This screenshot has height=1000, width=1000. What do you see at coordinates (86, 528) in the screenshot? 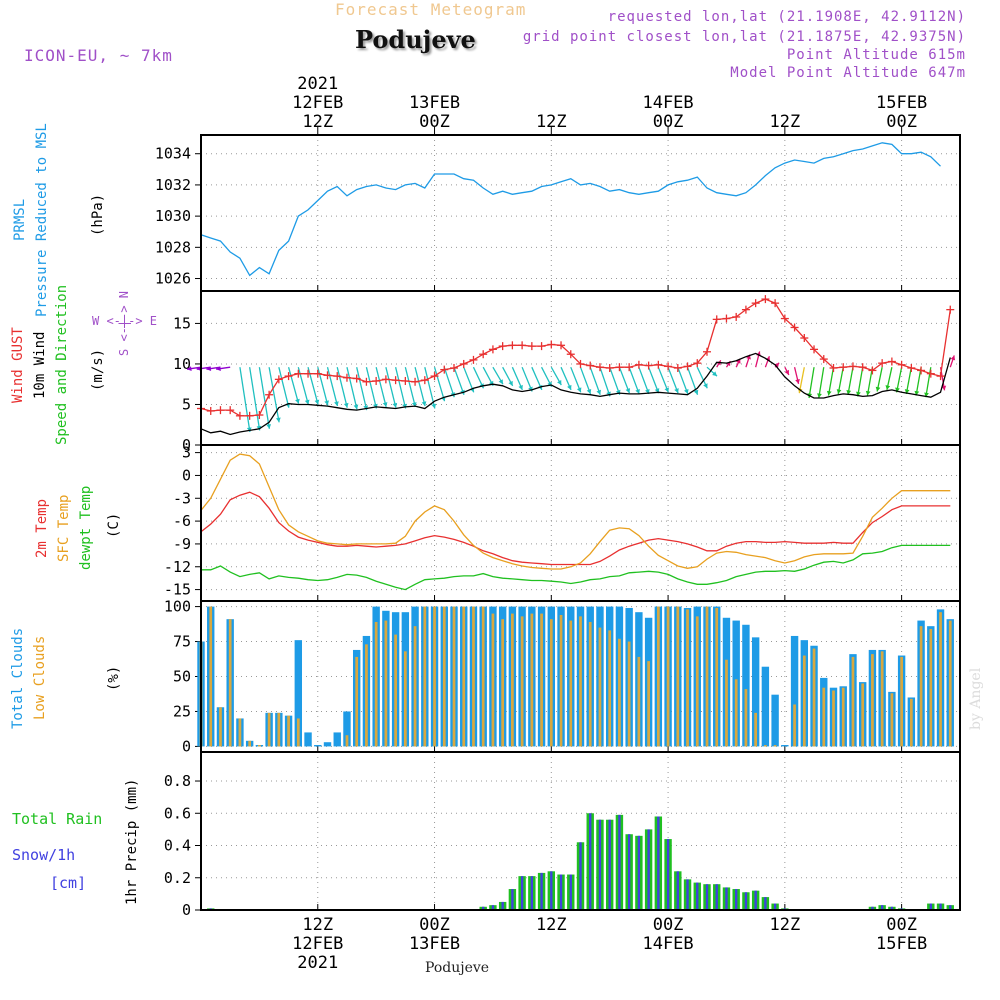
I see `temp-panel-label: dewpt Temp` at bounding box center [86, 528].